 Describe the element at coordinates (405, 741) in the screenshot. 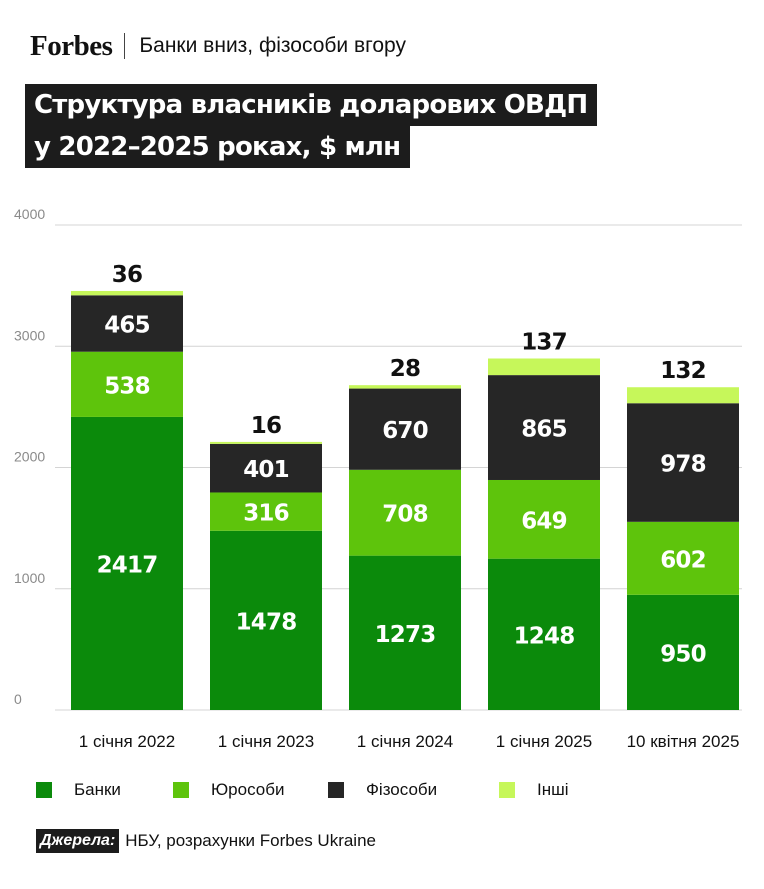

I see `x-tick-label: 1 січня 2024` at that location.